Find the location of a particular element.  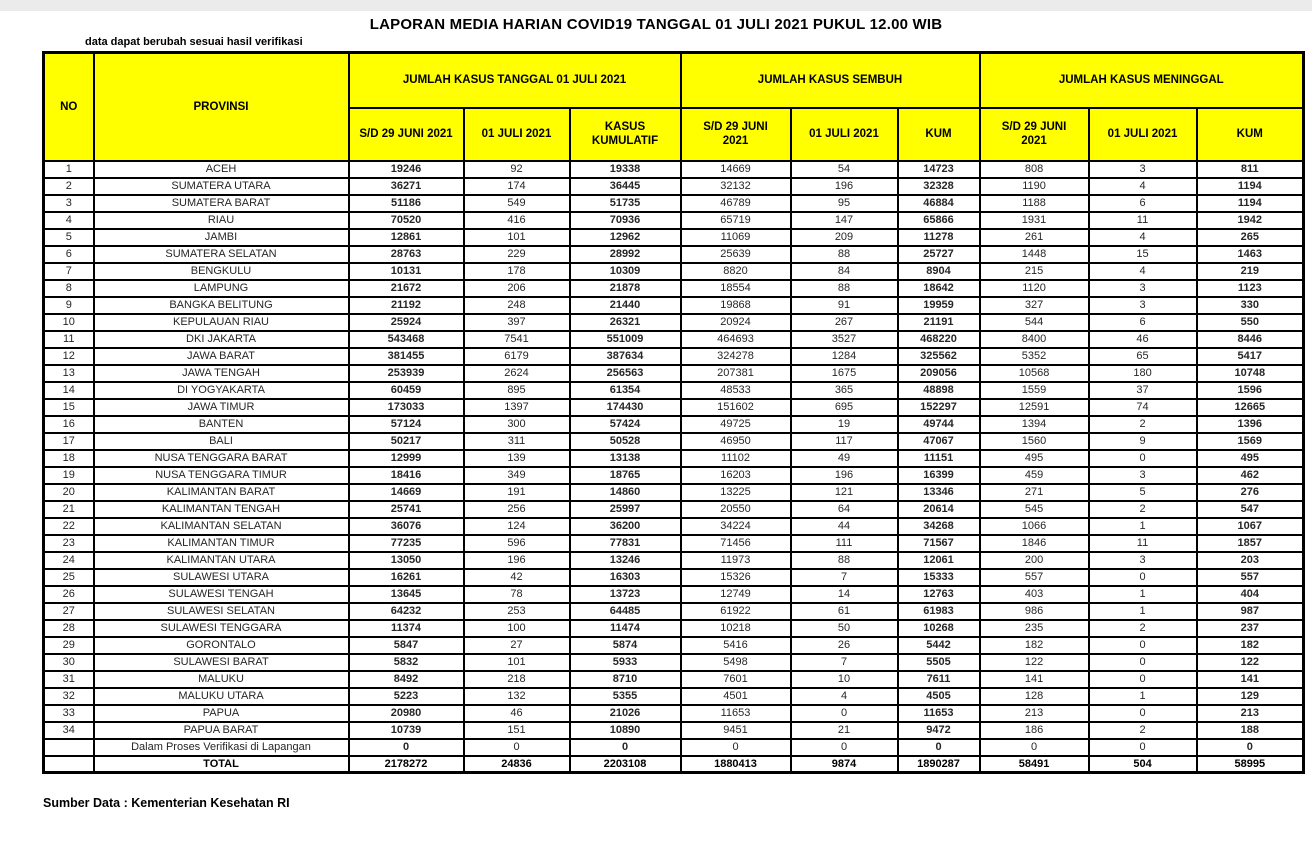

source-credit: Sumber Data : Kementerian Kesehatan RI is located at coordinates (166, 803).